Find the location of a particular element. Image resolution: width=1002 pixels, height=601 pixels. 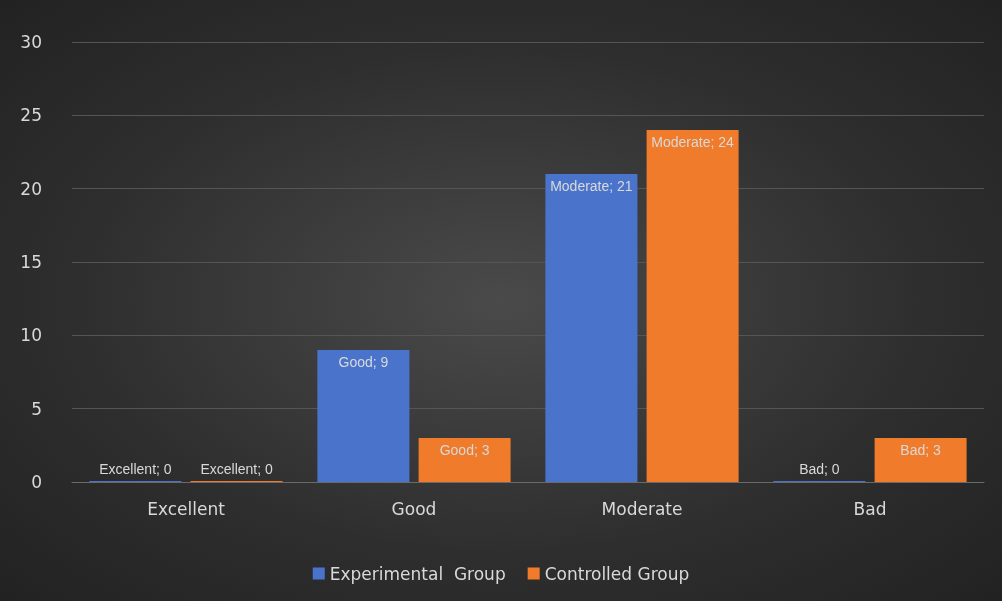

x-tick-label: Bad is located at coordinates (870, 508).